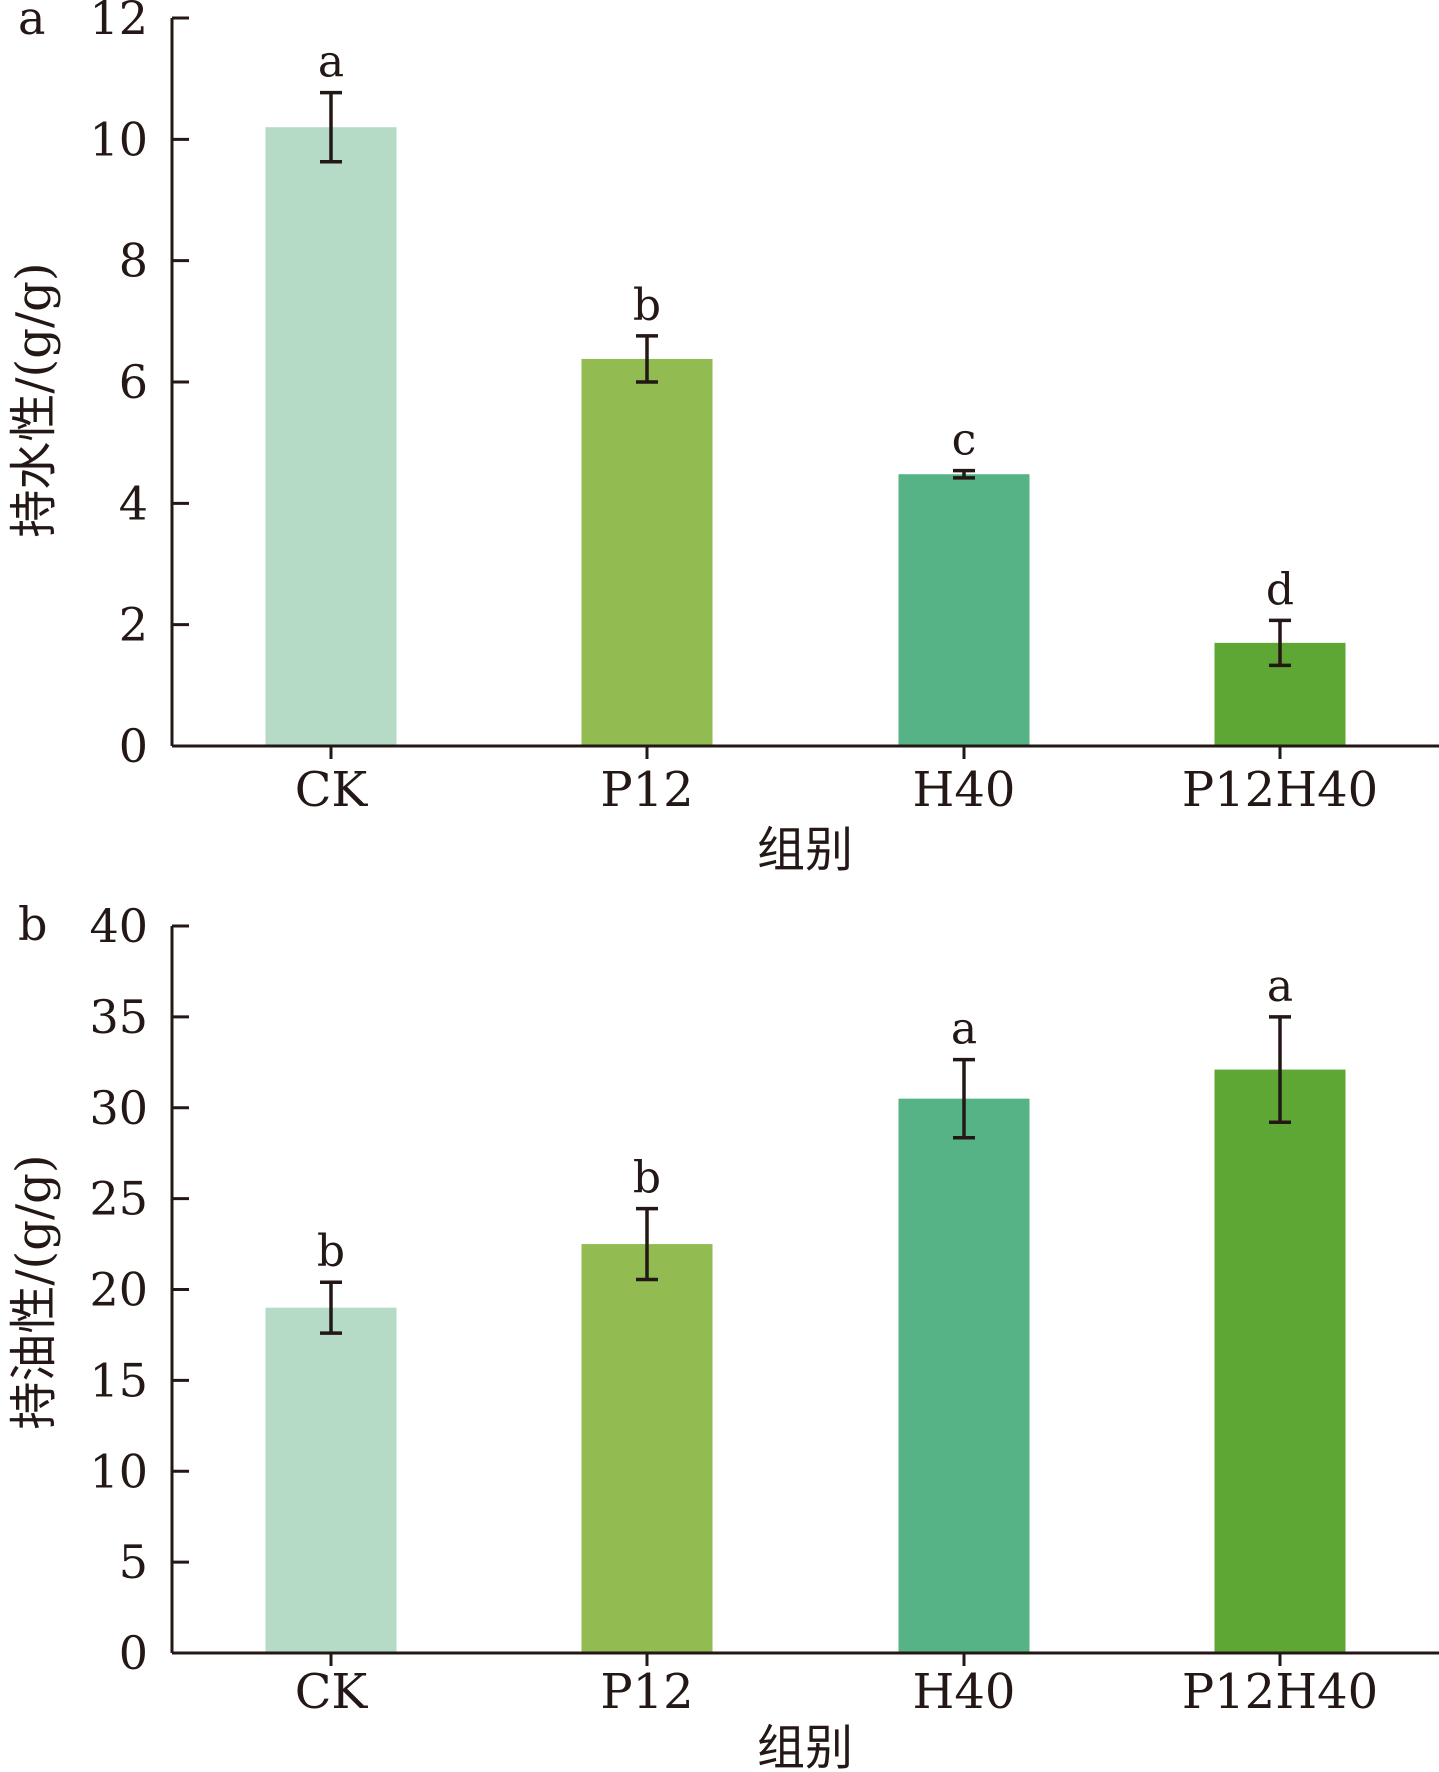  What do you see at coordinates (32, 924) in the screenshot?
I see `panel-label-b: b` at bounding box center [32, 924].